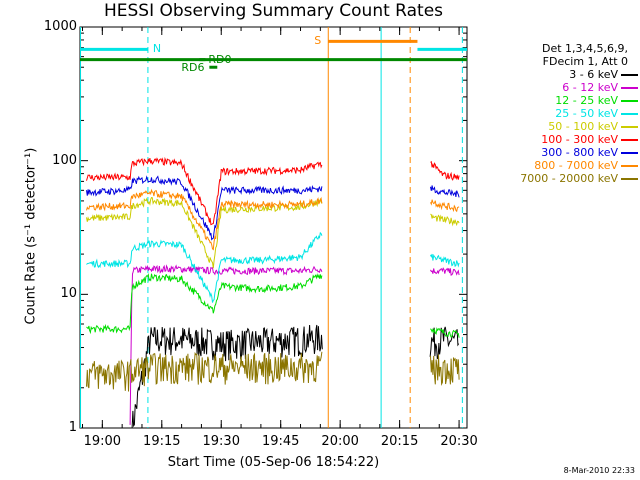 Image resolution: width=640 pixels, height=480 pixels. I want to click on legend-entry: 6 - 12 keV, so click(565, 87).